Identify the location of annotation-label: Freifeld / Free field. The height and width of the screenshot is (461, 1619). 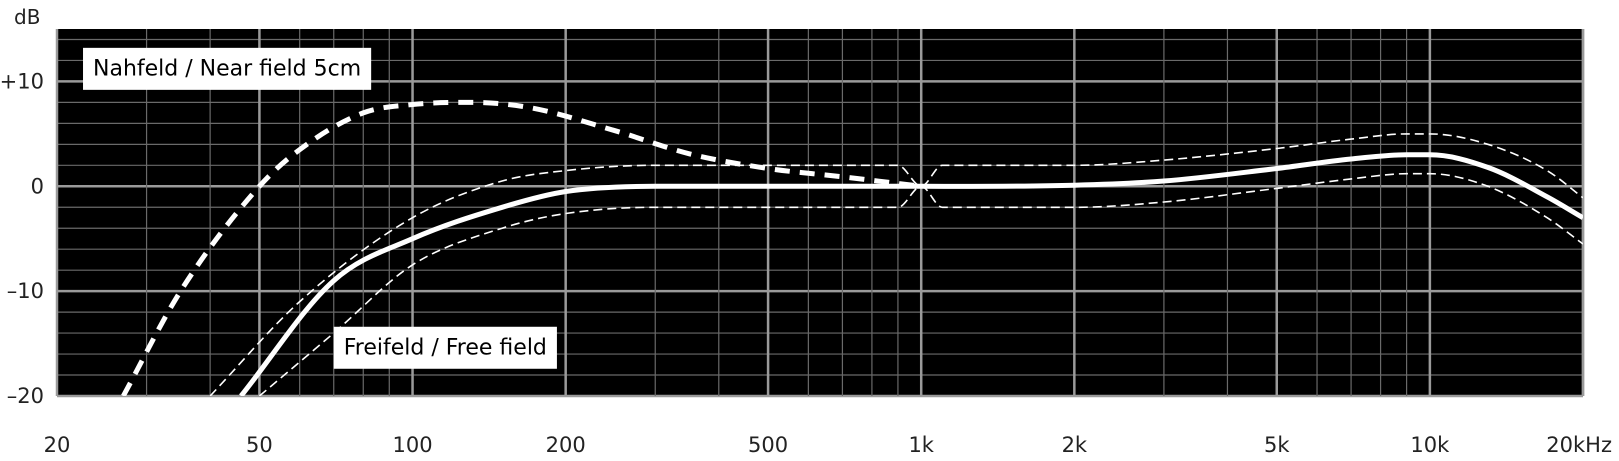
(445, 347).